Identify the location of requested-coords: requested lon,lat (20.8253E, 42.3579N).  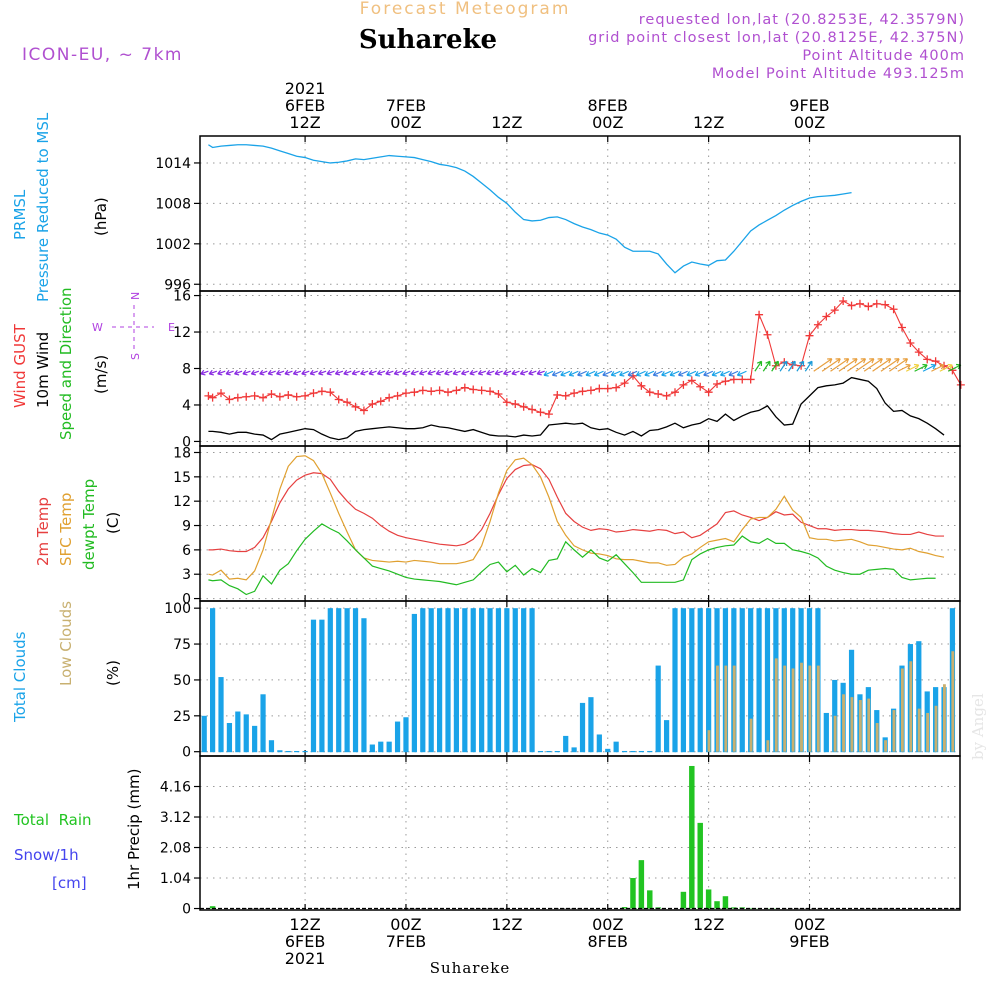
(802, 20).